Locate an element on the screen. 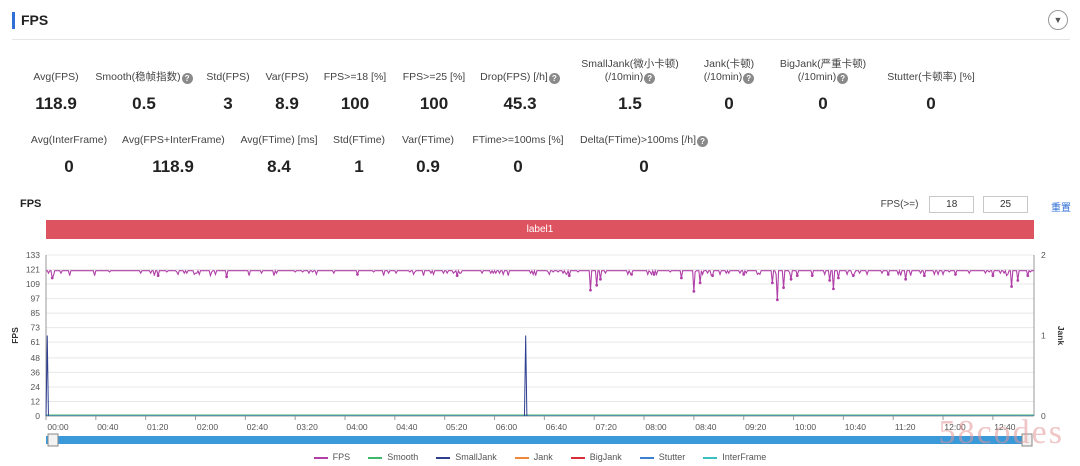 This screenshot has height=466, width=1080. metric-label: Var(FTime) is located at coordinates (428, 134).